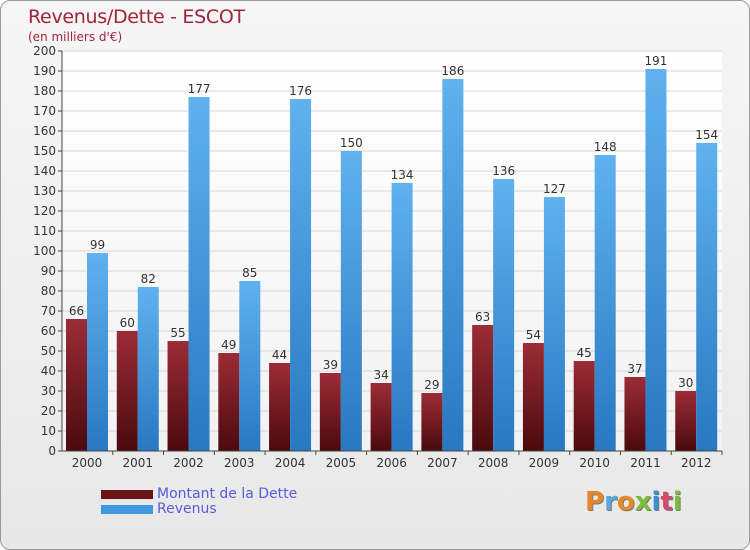 The height and width of the screenshot is (550, 750). What do you see at coordinates (503, 171) in the screenshot?
I see `data-label: 136` at bounding box center [503, 171].